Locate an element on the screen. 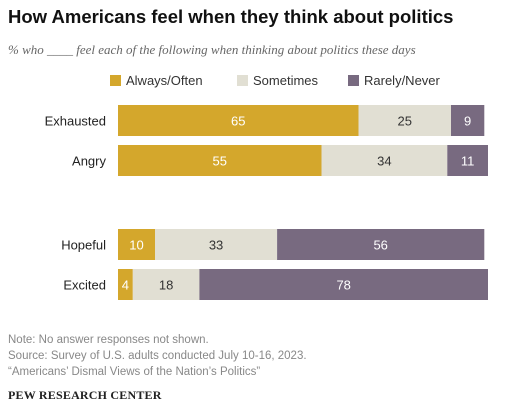 The image size is (516, 408). bar-exhausted-sometimes is located at coordinates (404, 120).